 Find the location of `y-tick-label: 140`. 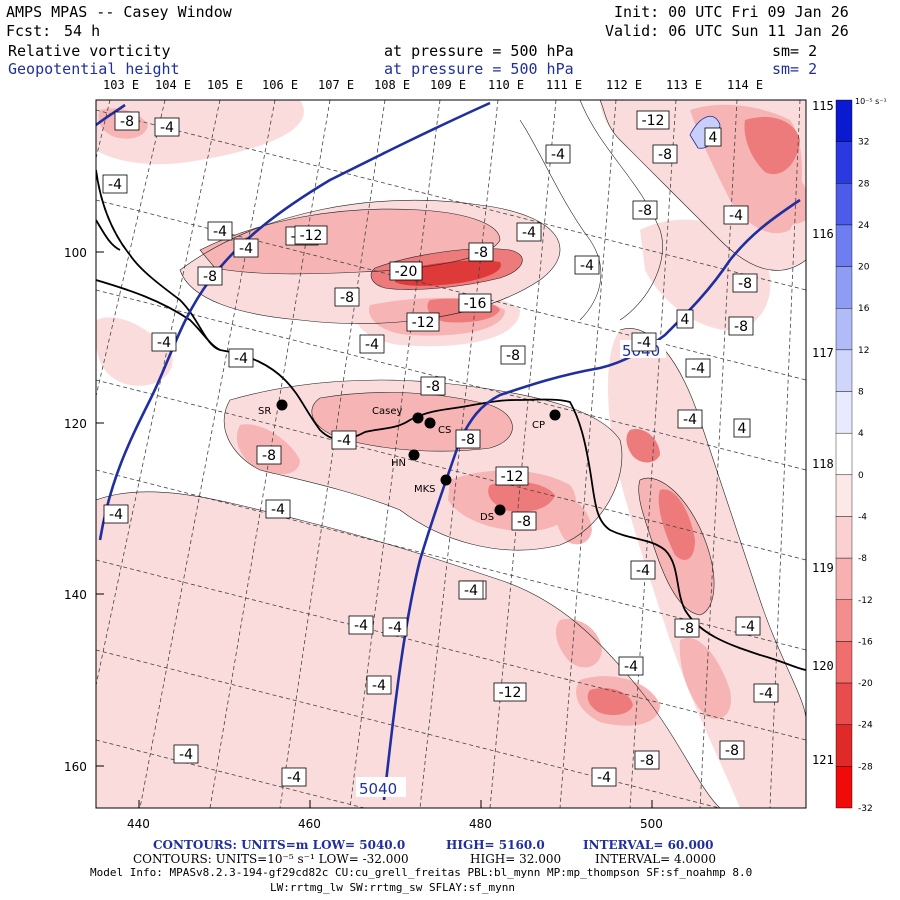

y-tick-label: 140 is located at coordinates (75, 595).